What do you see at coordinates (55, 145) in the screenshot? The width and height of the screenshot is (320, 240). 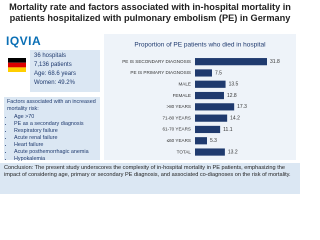 I see `risk-item: Heart failure` at bounding box center [55, 145].